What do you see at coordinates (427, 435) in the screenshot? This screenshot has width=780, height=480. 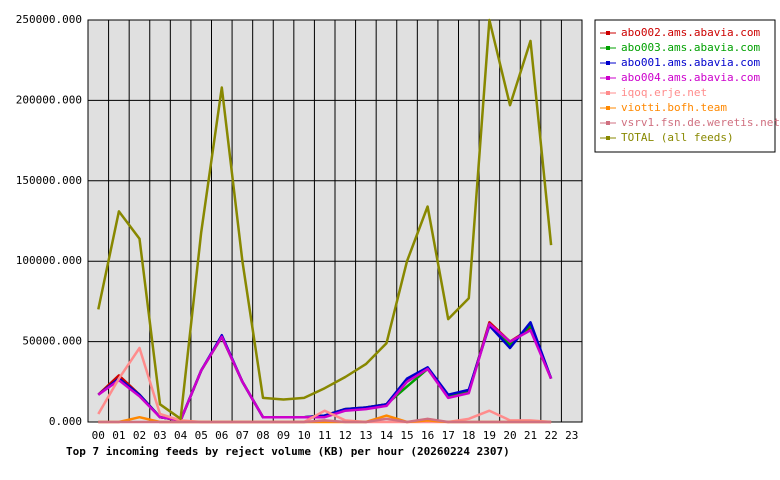 I see `x-tick-label: 16` at bounding box center [427, 435].